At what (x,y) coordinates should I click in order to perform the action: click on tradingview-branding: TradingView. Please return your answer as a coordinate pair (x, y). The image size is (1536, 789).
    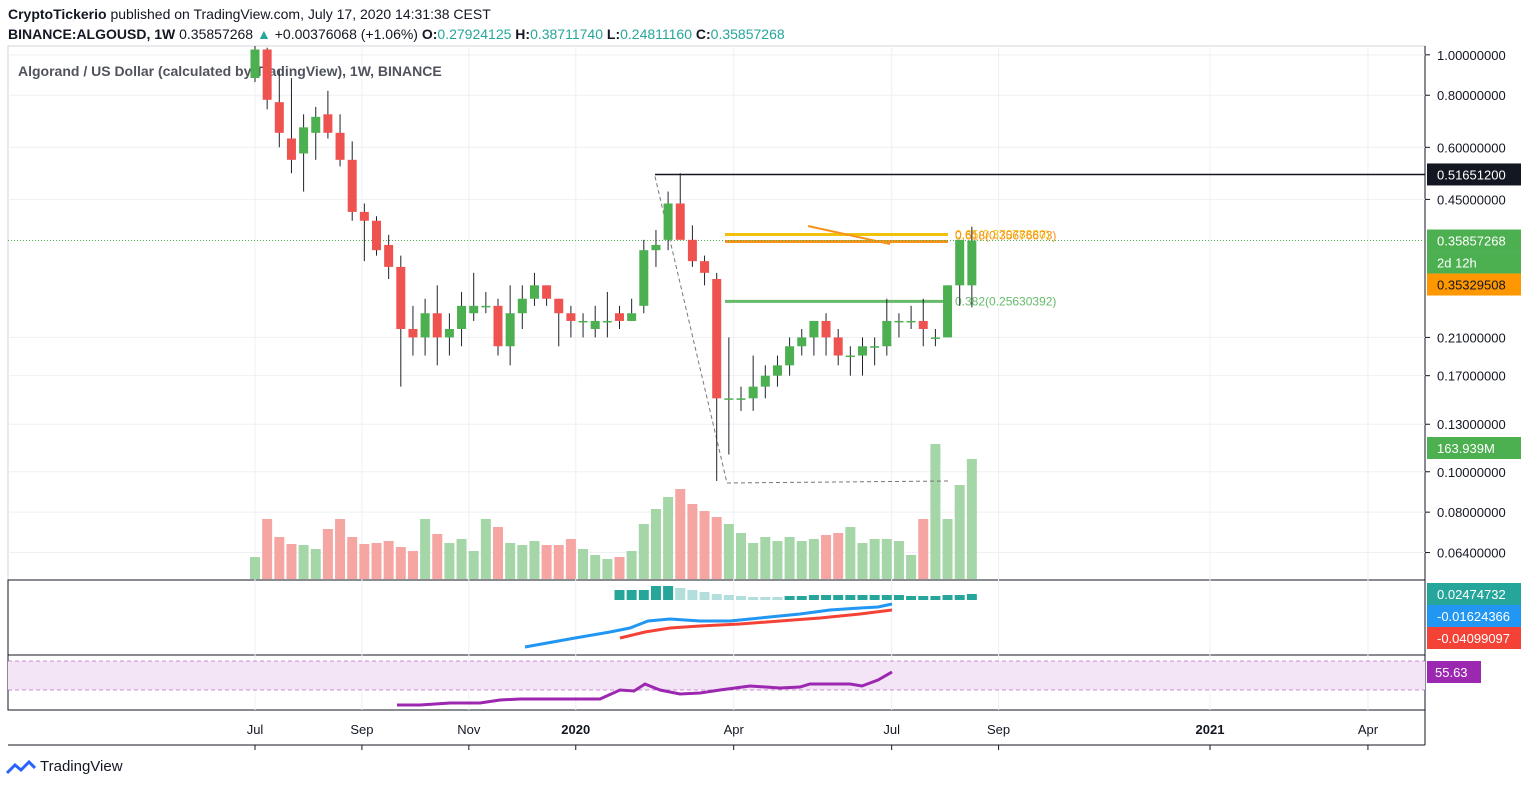
    Looking at the image, I should click on (64, 766).